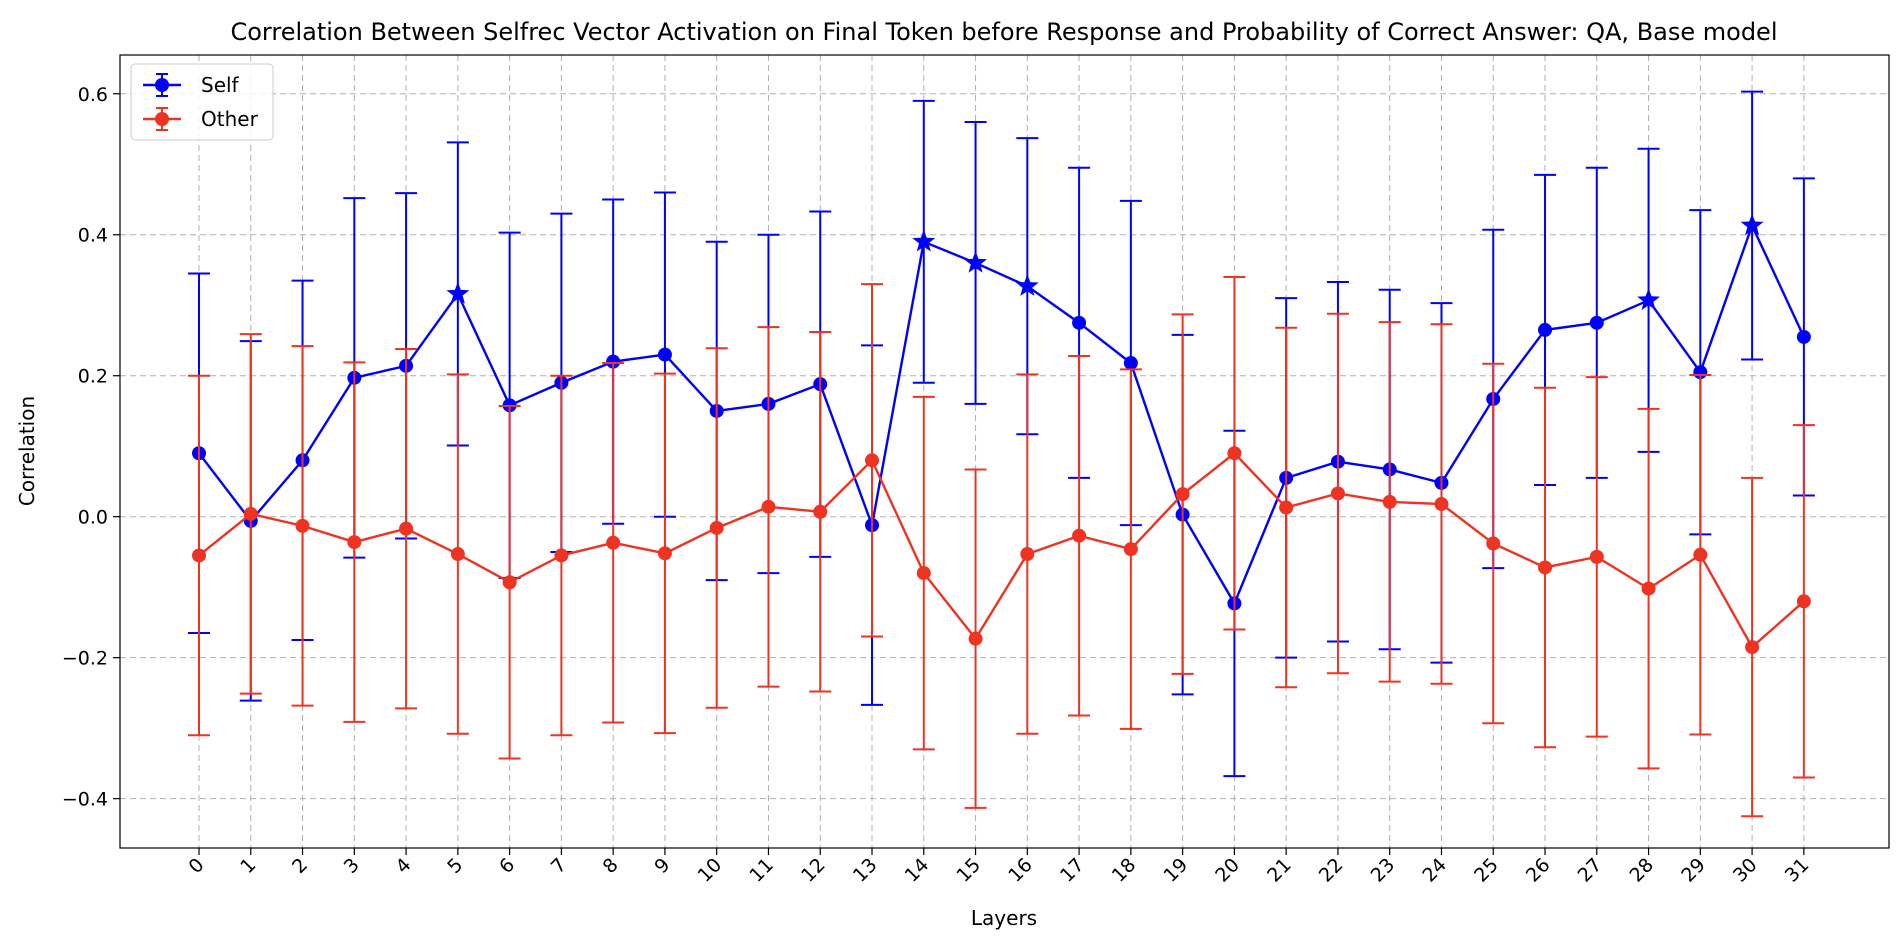  What do you see at coordinates (1590, 870) in the screenshot?
I see `x-tick-label: 27` at bounding box center [1590, 870].